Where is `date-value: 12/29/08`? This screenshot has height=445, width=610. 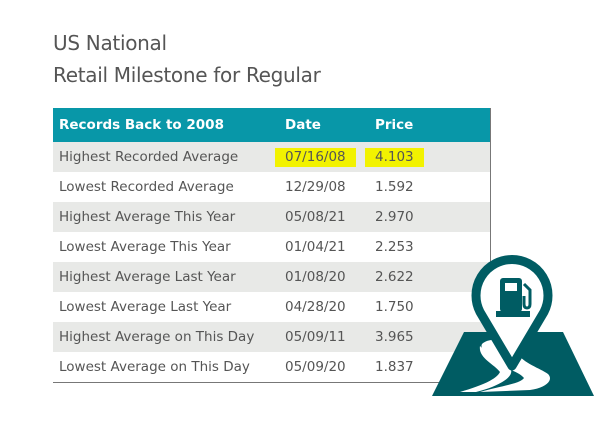
date-value: 12/29/08 is located at coordinates (315, 187).